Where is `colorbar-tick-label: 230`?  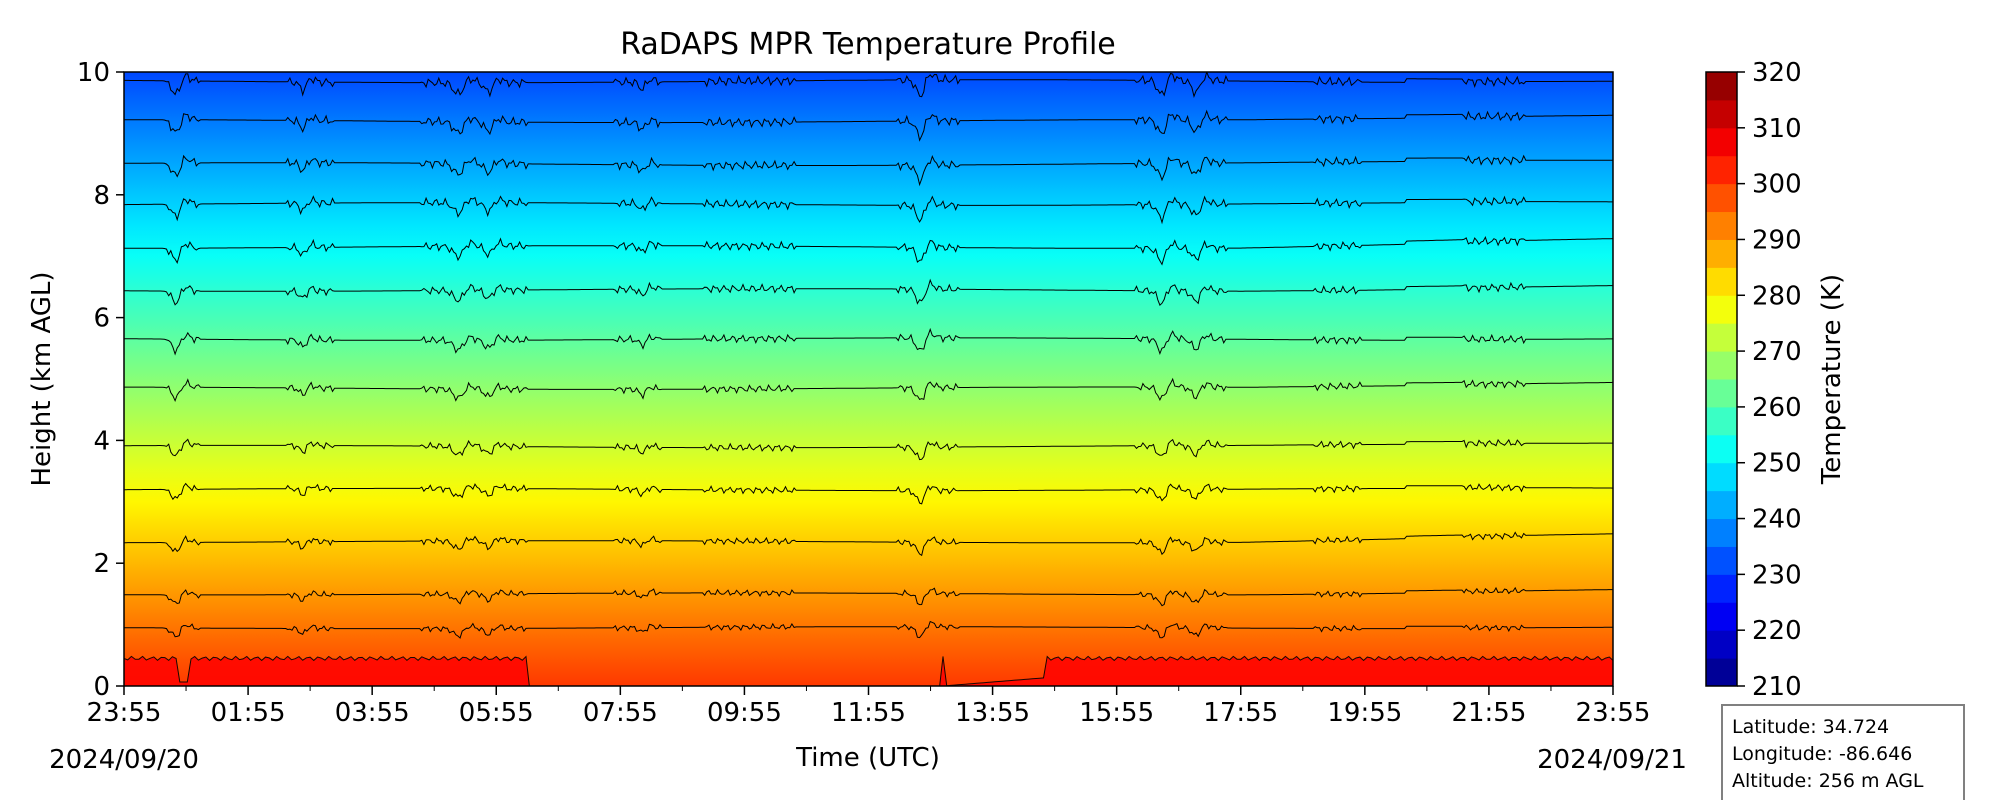
colorbar-tick-label: 230 is located at coordinates (1777, 575).